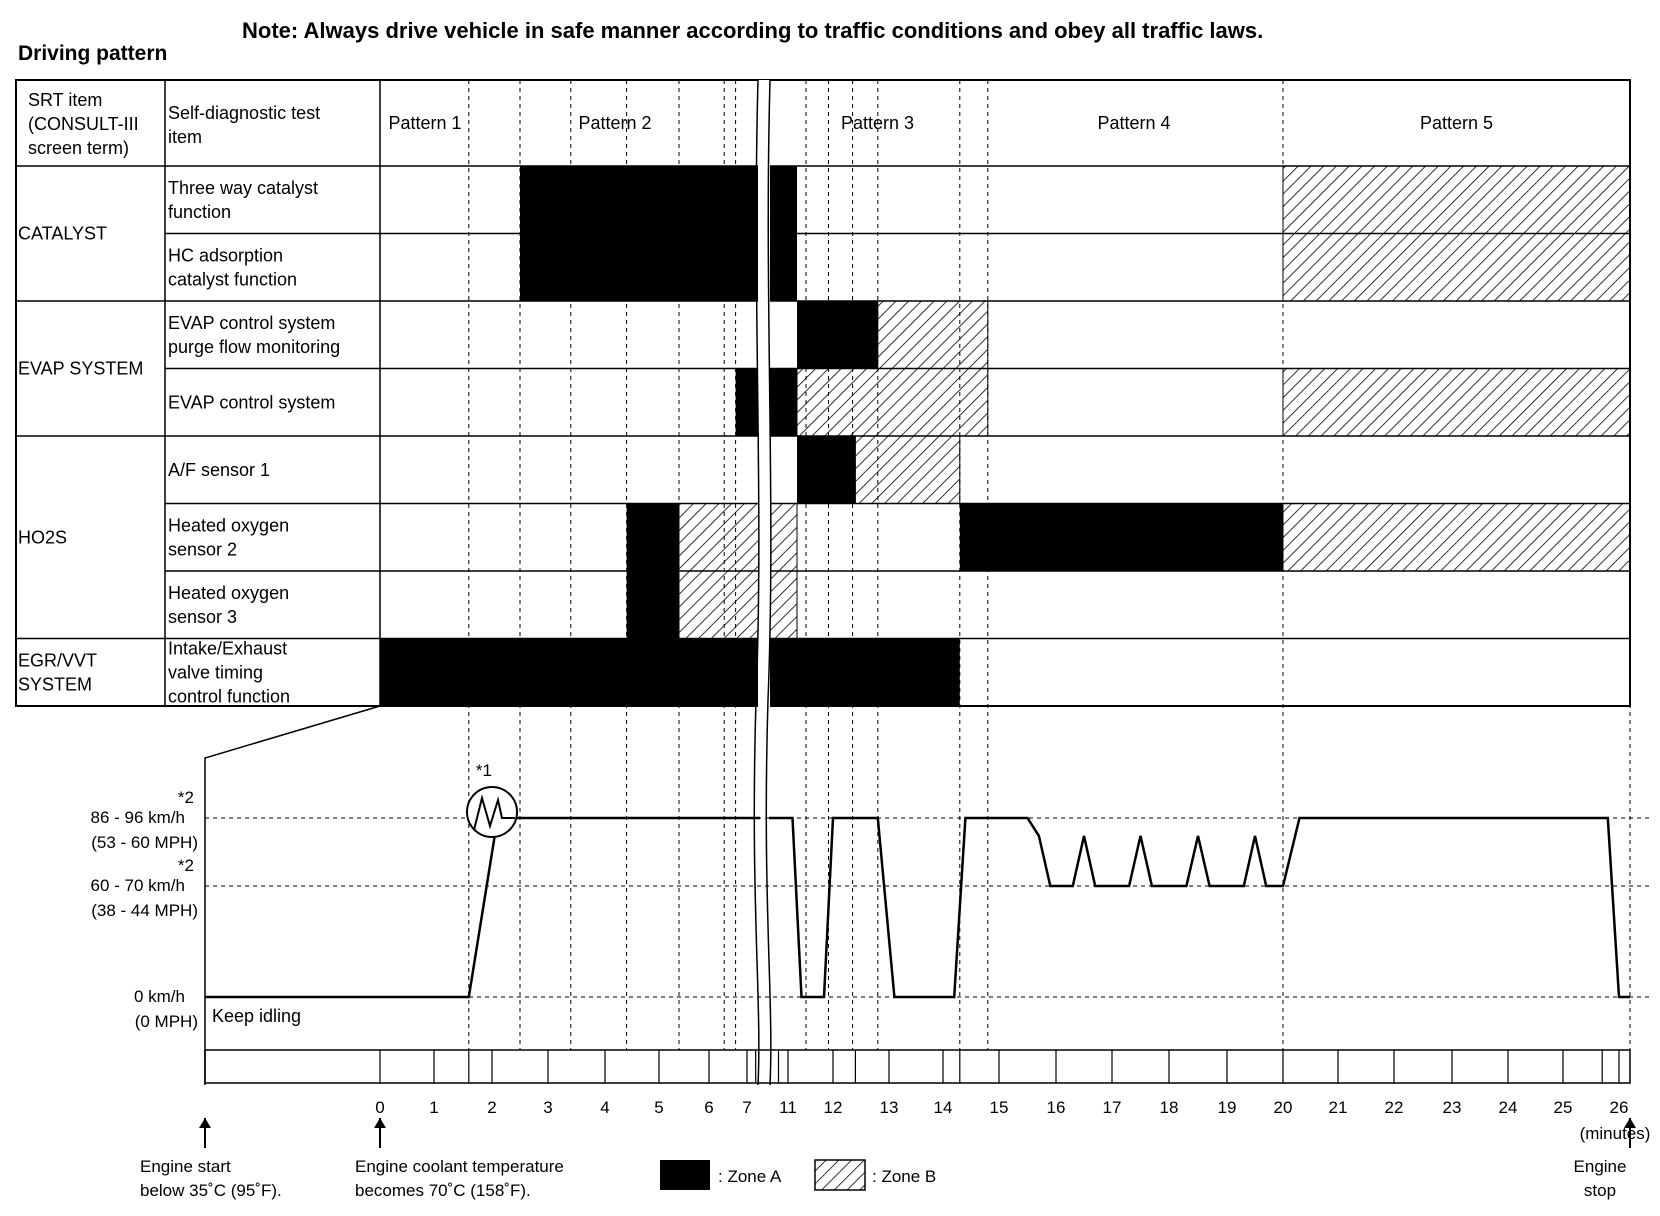 This screenshot has height=1216, width=1660. Describe the element at coordinates (215, 672) in the screenshot. I see `test-item-label-line: valve timing` at that location.